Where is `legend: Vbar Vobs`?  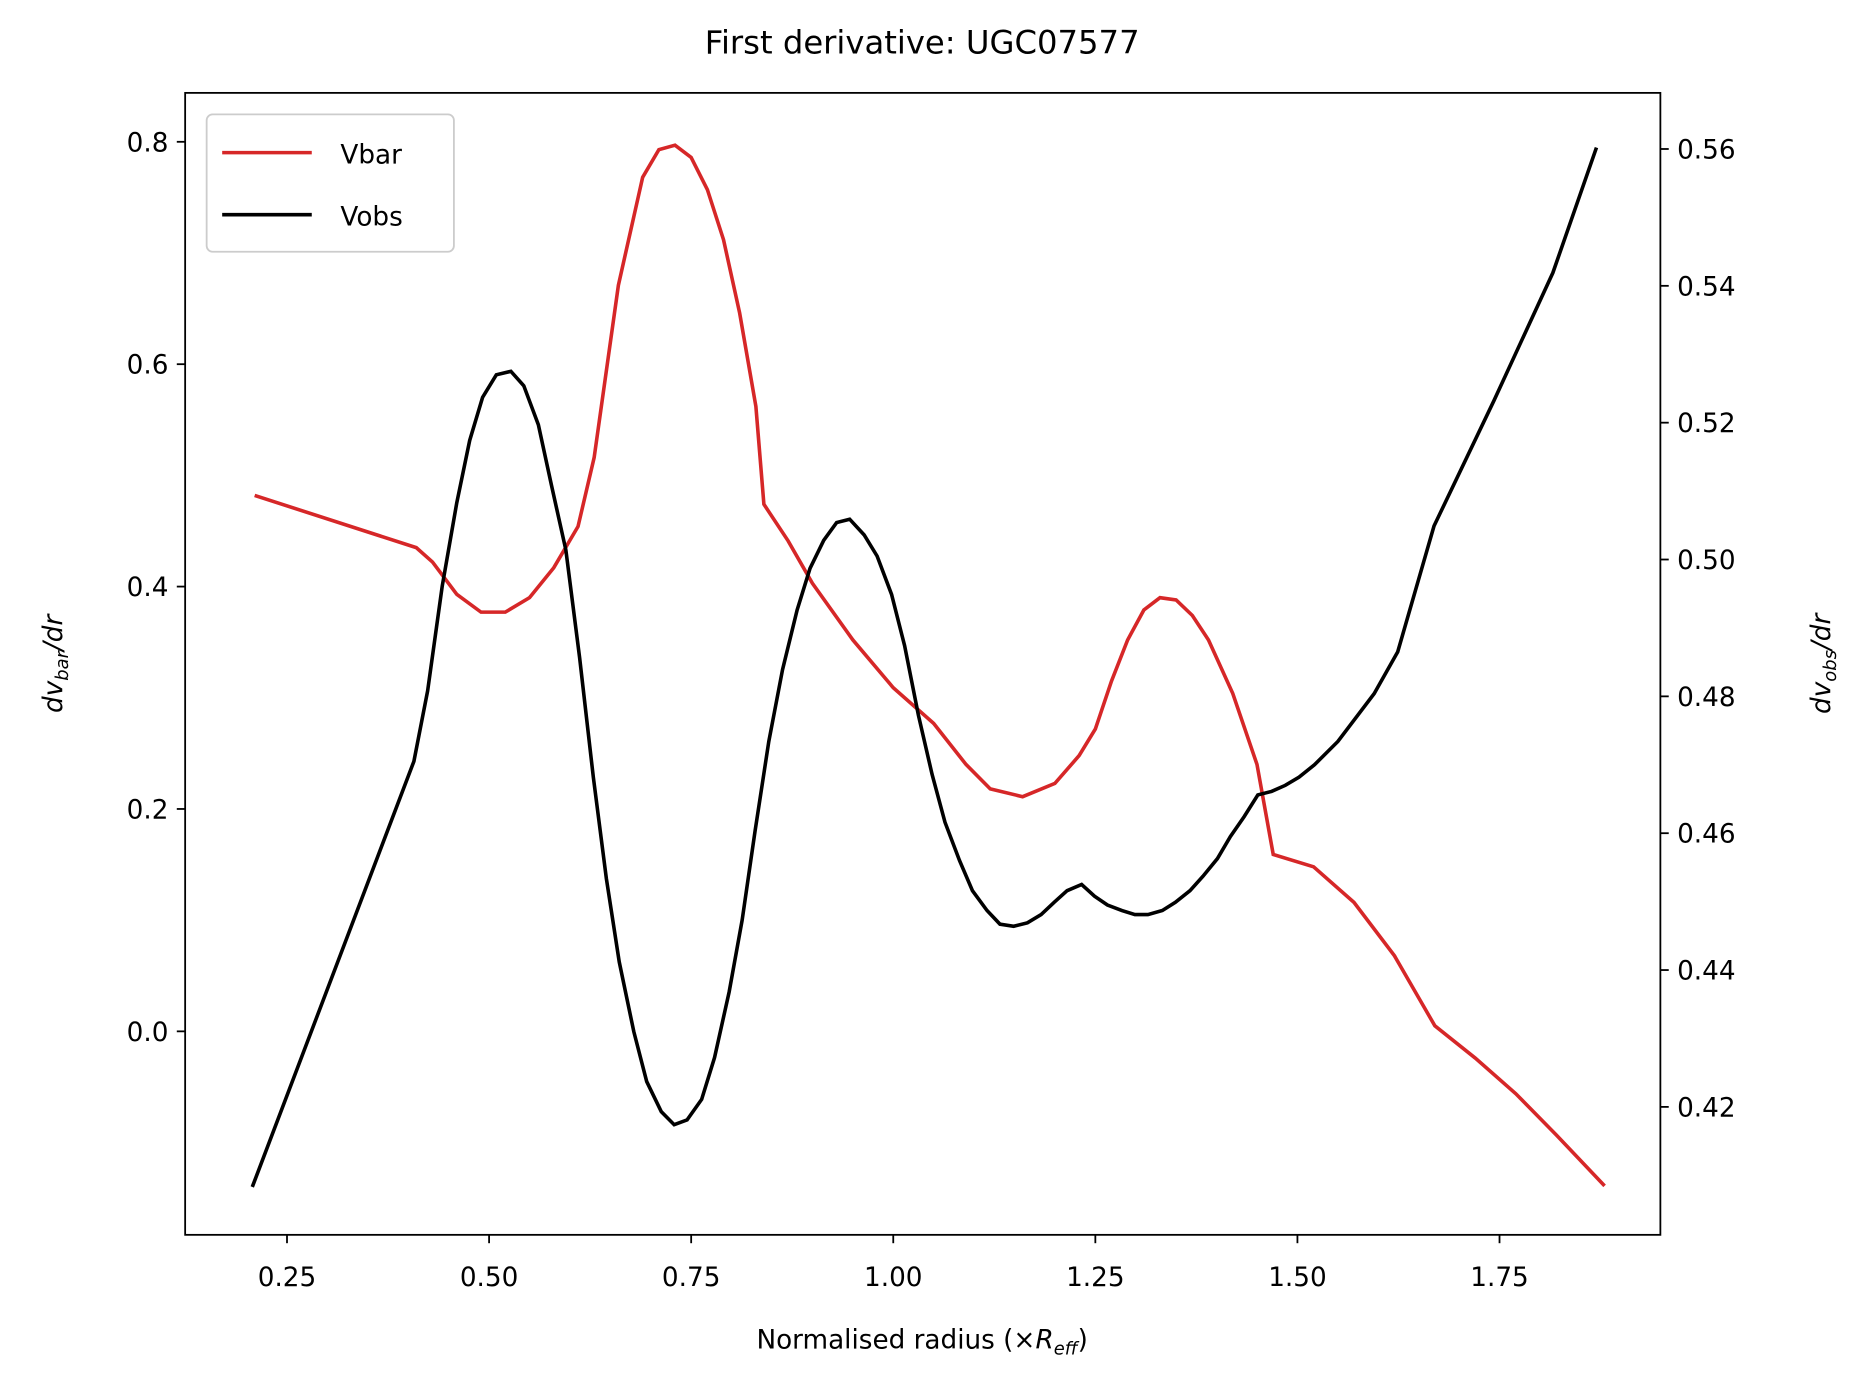
legend: Vbar Vobs is located at coordinates (330, 183).